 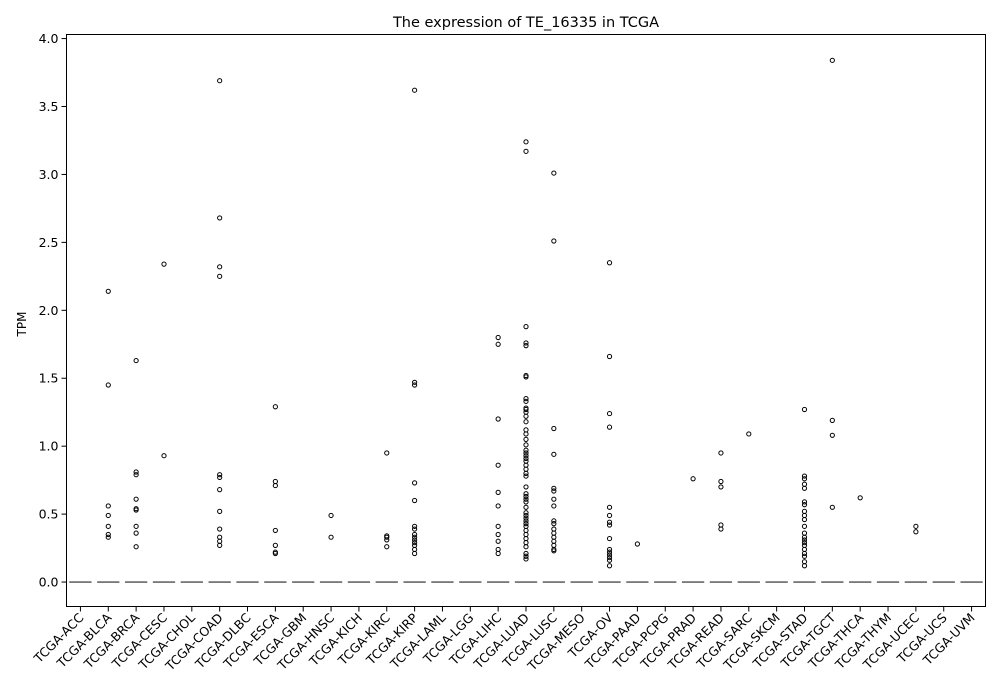 What do you see at coordinates (525, 23) in the screenshot?
I see `chart-title: The expression of TE_16335 in TCGA` at bounding box center [525, 23].